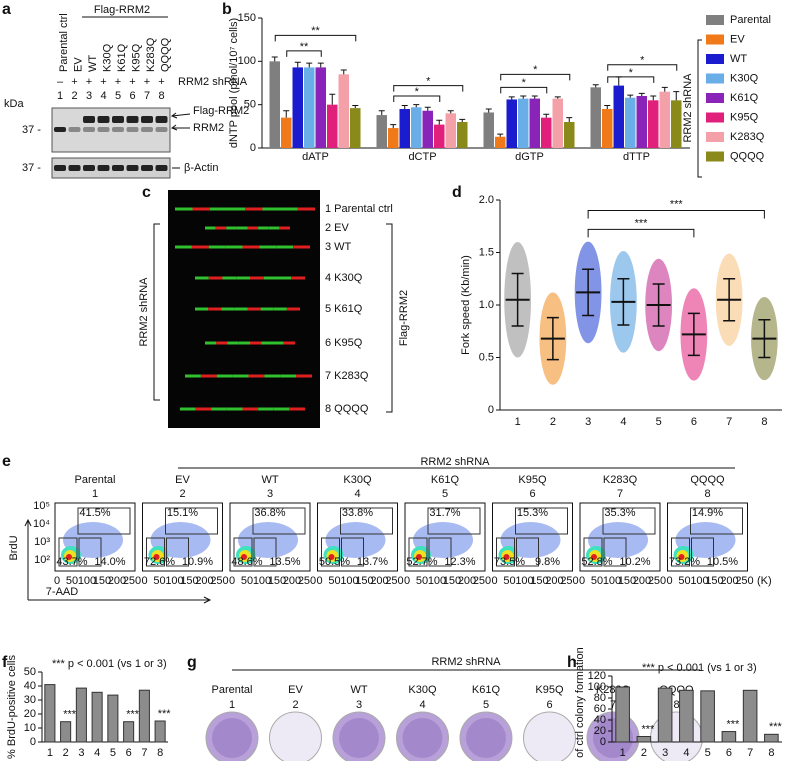 This screenshot has height=761, width=793. What do you see at coordinates (417, 98) in the screenshot?
I see `significance-bracket` at bounding box center [417, 98].